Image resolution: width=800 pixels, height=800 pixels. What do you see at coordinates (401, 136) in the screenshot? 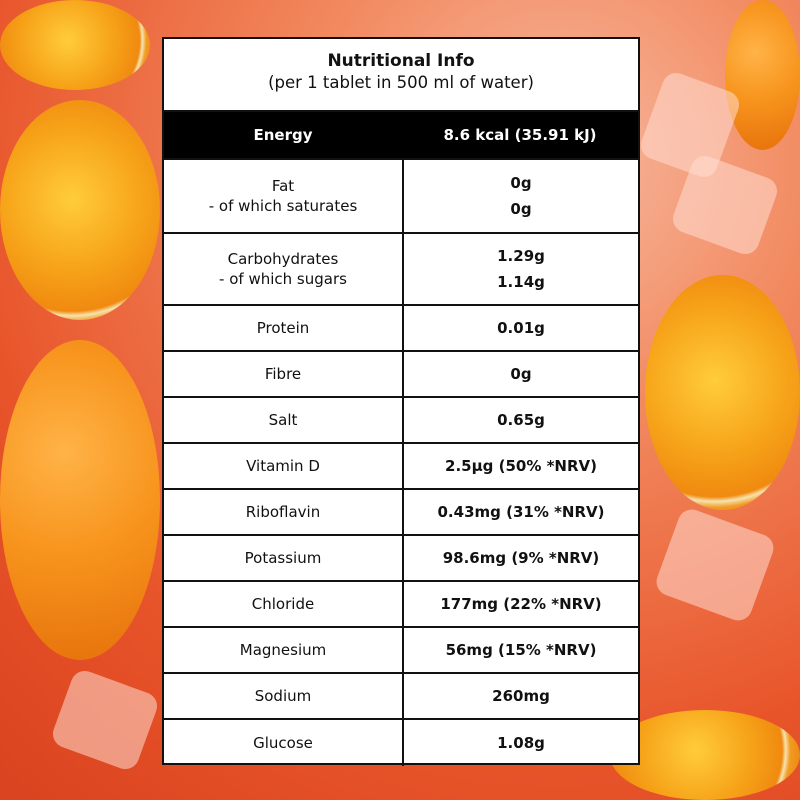
I see `energy-row: Energy 8.6 kcal (35.91 kJ)` at bounding box center [401, 136].